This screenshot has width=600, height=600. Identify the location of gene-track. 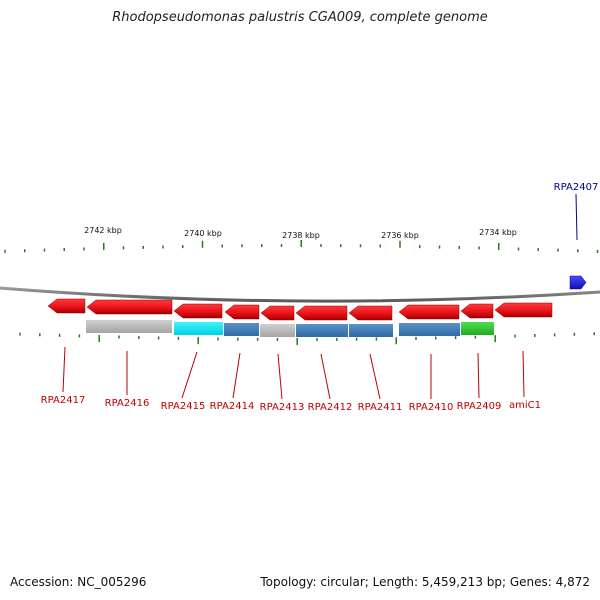
(317, 298).